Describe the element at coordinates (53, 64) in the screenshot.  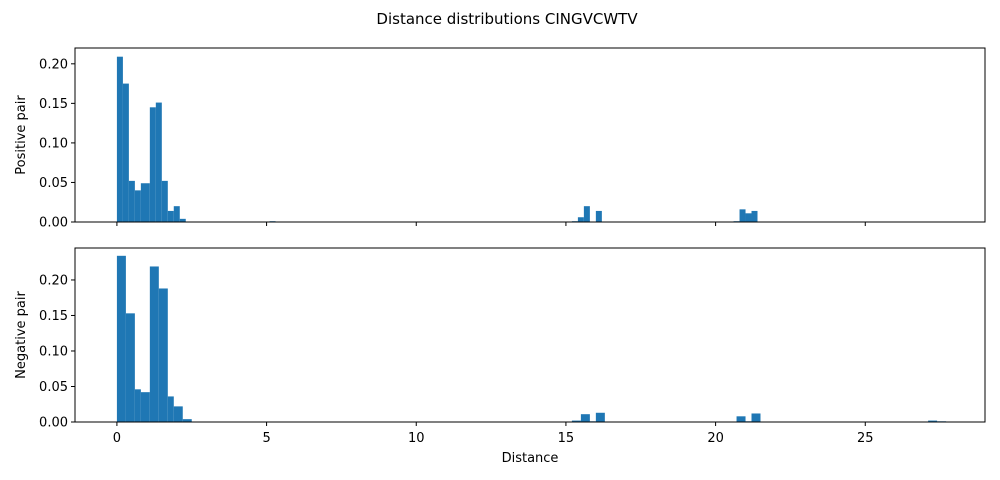
I see `positive-y-tick-label-4: 0.20` at that location.